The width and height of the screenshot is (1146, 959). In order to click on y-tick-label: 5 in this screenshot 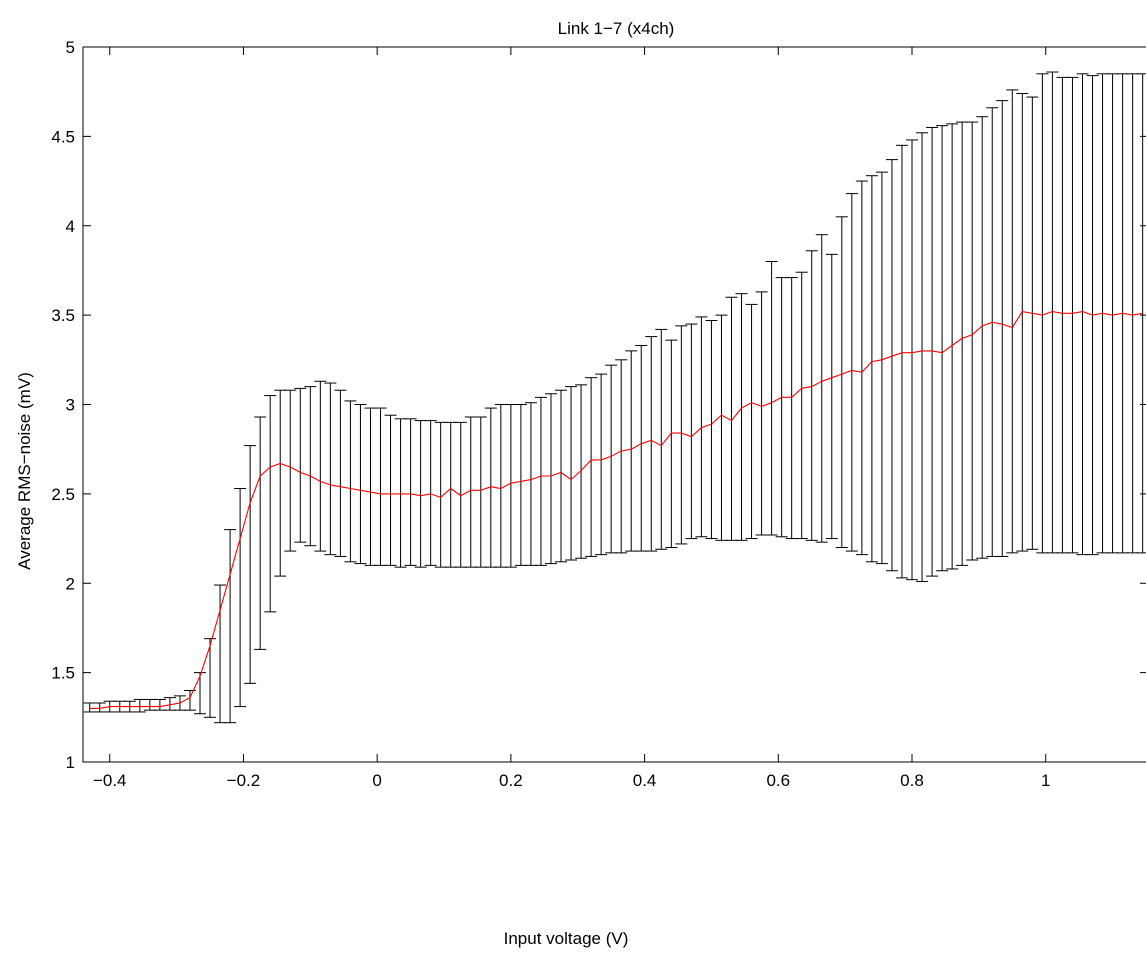, I will do `click(70, 47)`.